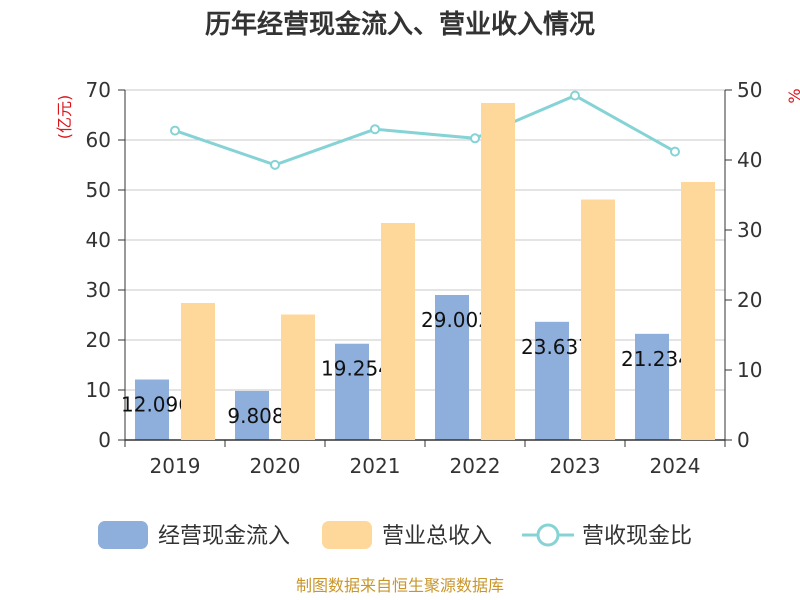  I want to click on x-tick-label: 2021, so click(375, 466).